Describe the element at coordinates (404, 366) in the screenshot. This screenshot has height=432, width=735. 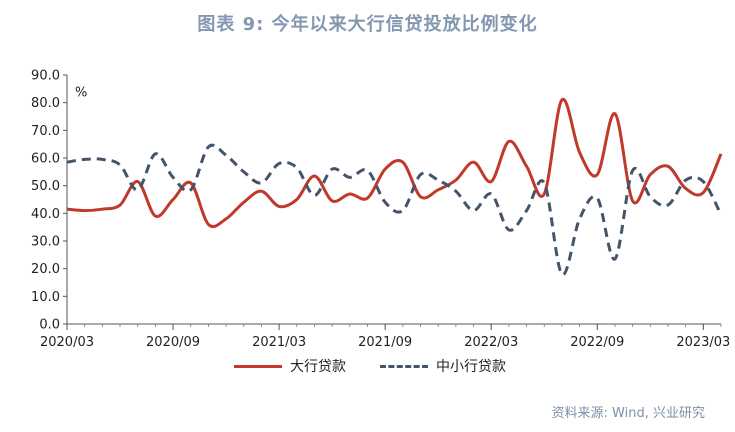
I see `legend-swatch-small-banks` at that location.